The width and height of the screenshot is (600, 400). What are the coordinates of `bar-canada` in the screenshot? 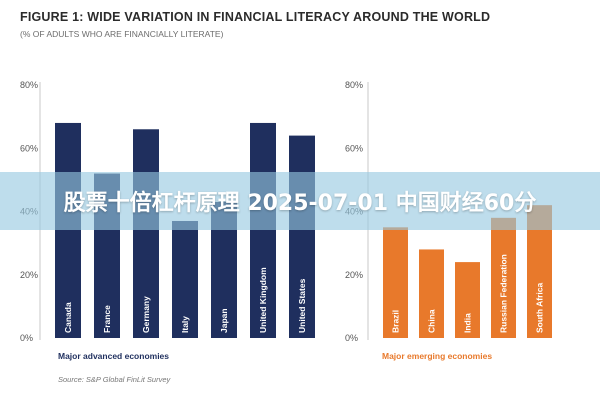 It's located at (68, 230).